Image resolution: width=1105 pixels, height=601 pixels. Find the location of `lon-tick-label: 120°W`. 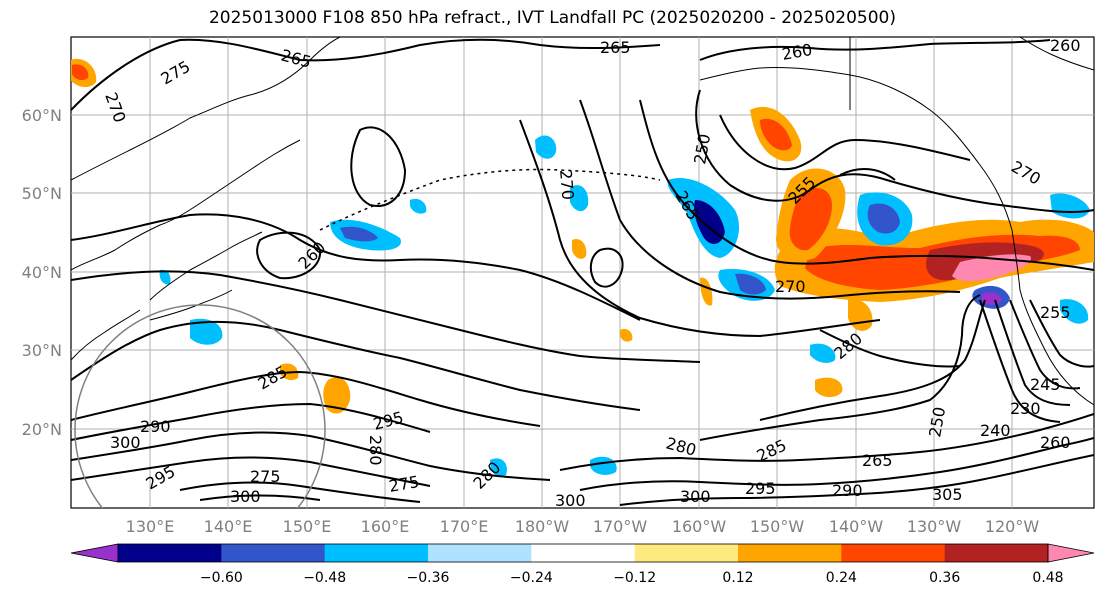

lon-tick-label: 120°W is located at coordinates (1012, 526).